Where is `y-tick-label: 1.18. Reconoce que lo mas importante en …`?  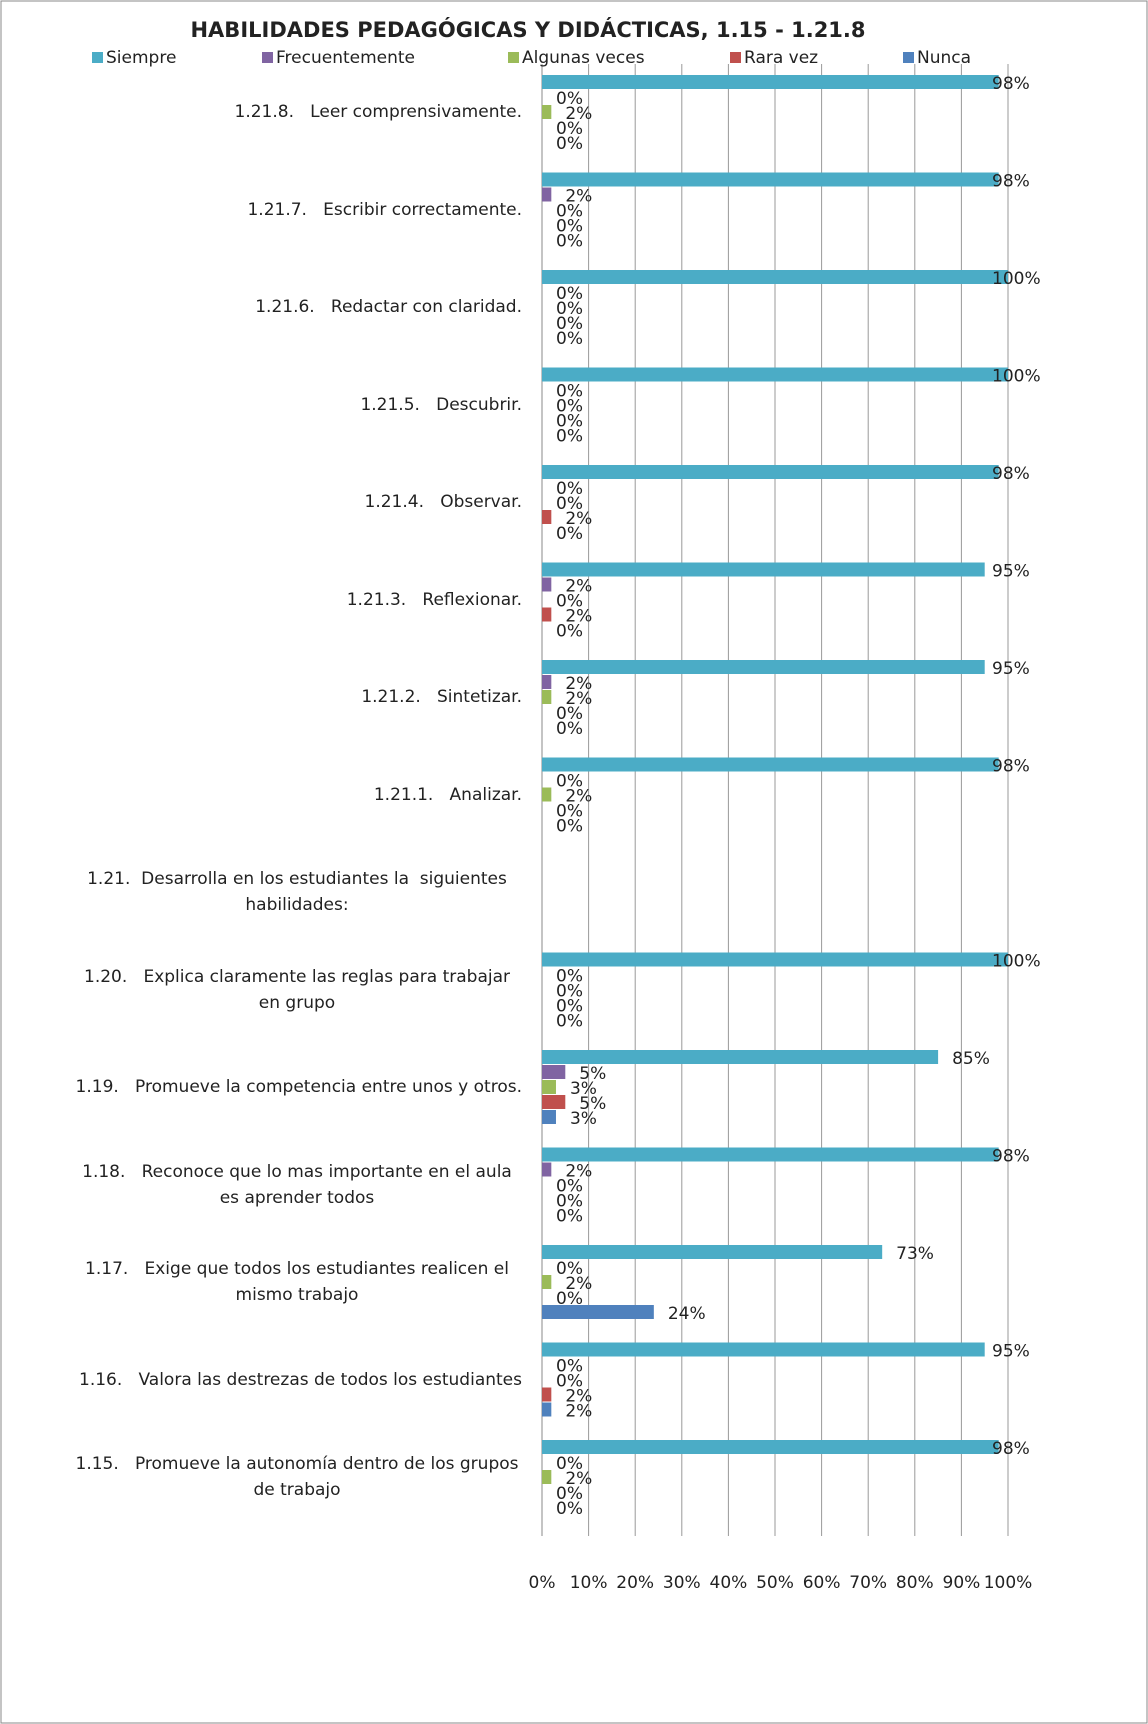
y-tick-label: 1.18. Reconoce que lo mas importante en … is located at coordinates (300, 1184).